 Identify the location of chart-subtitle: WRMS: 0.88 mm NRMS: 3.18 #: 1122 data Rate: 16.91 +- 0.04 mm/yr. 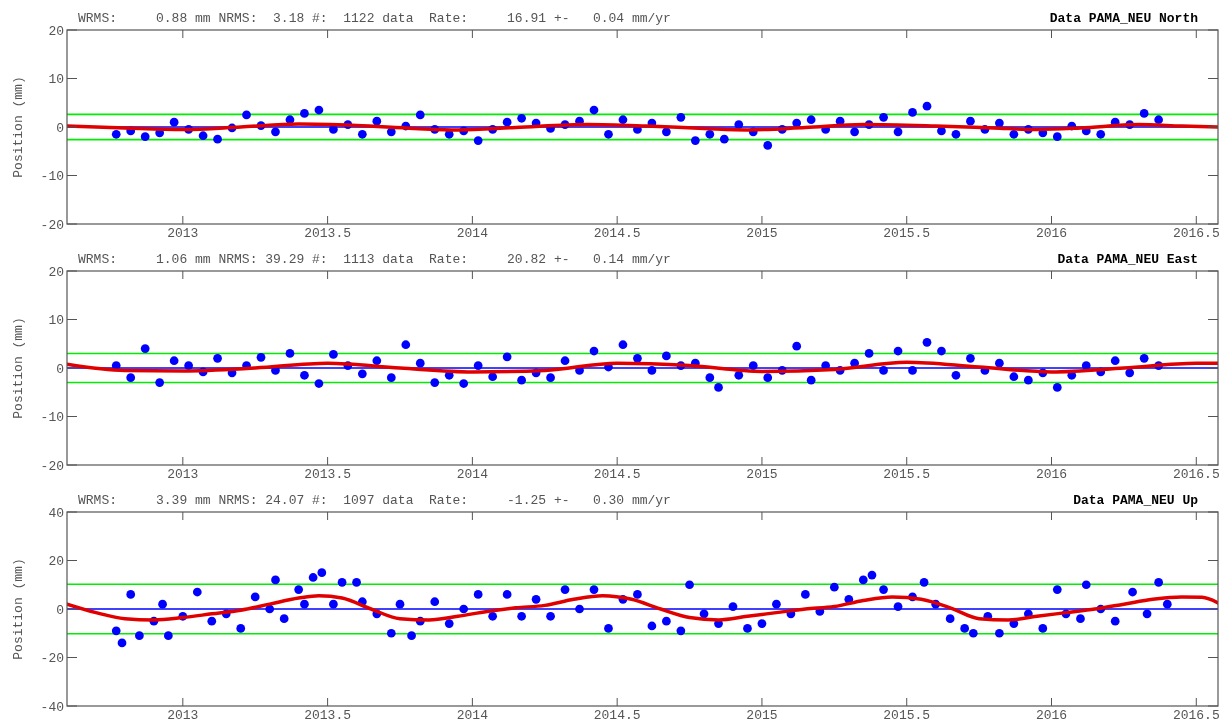
(374, 18).